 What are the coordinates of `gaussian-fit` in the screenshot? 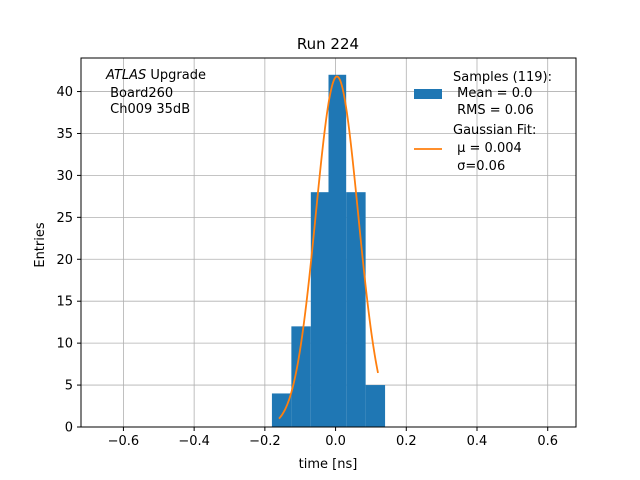 It's located at (328, 247).